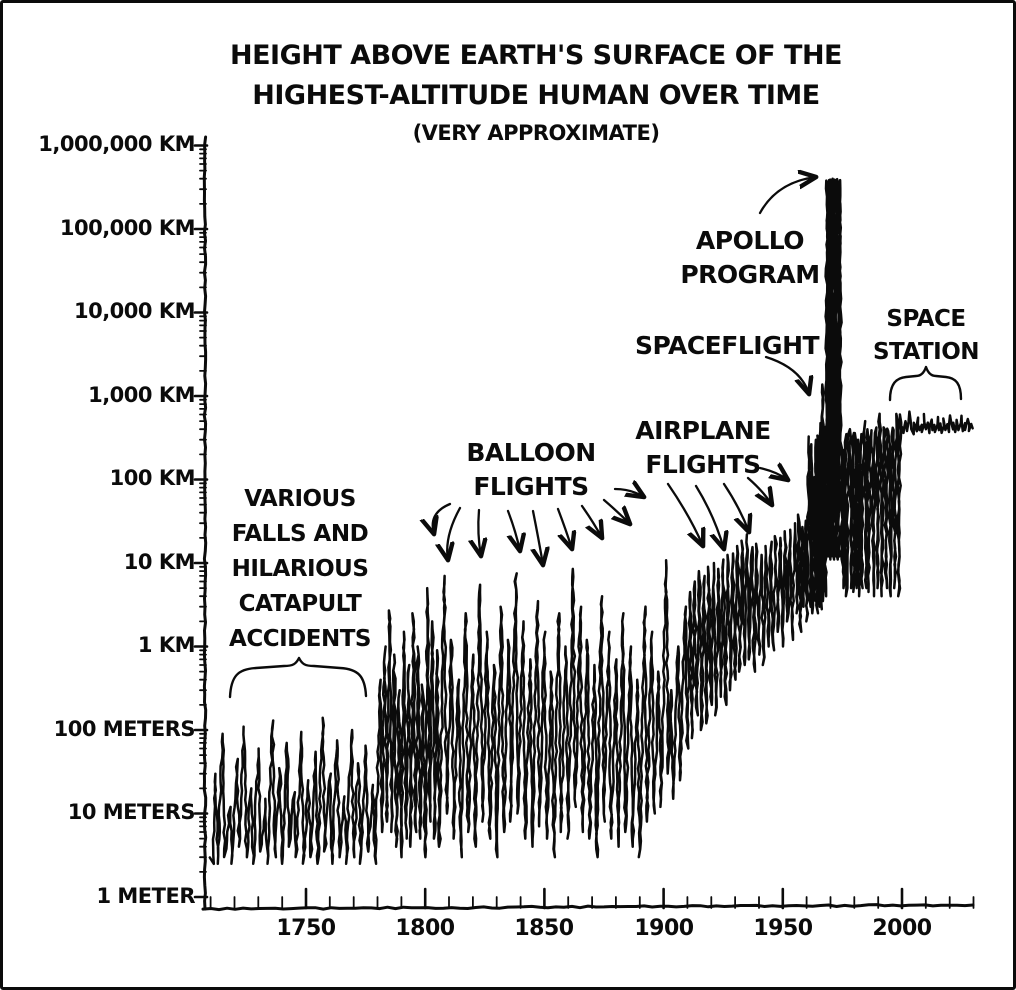 The image size is (1016, 990). I want to click on catapult-brace, so click(298, 677).